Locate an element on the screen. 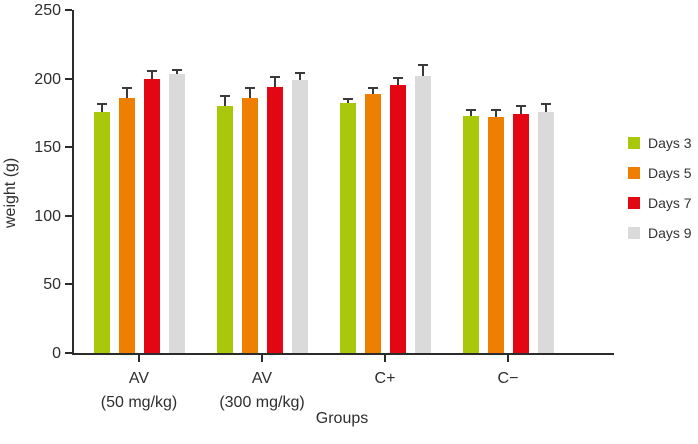 The width and height of the screenshot is (698, 444). legend-label: Days 9 is located at coordinates (670, 233).